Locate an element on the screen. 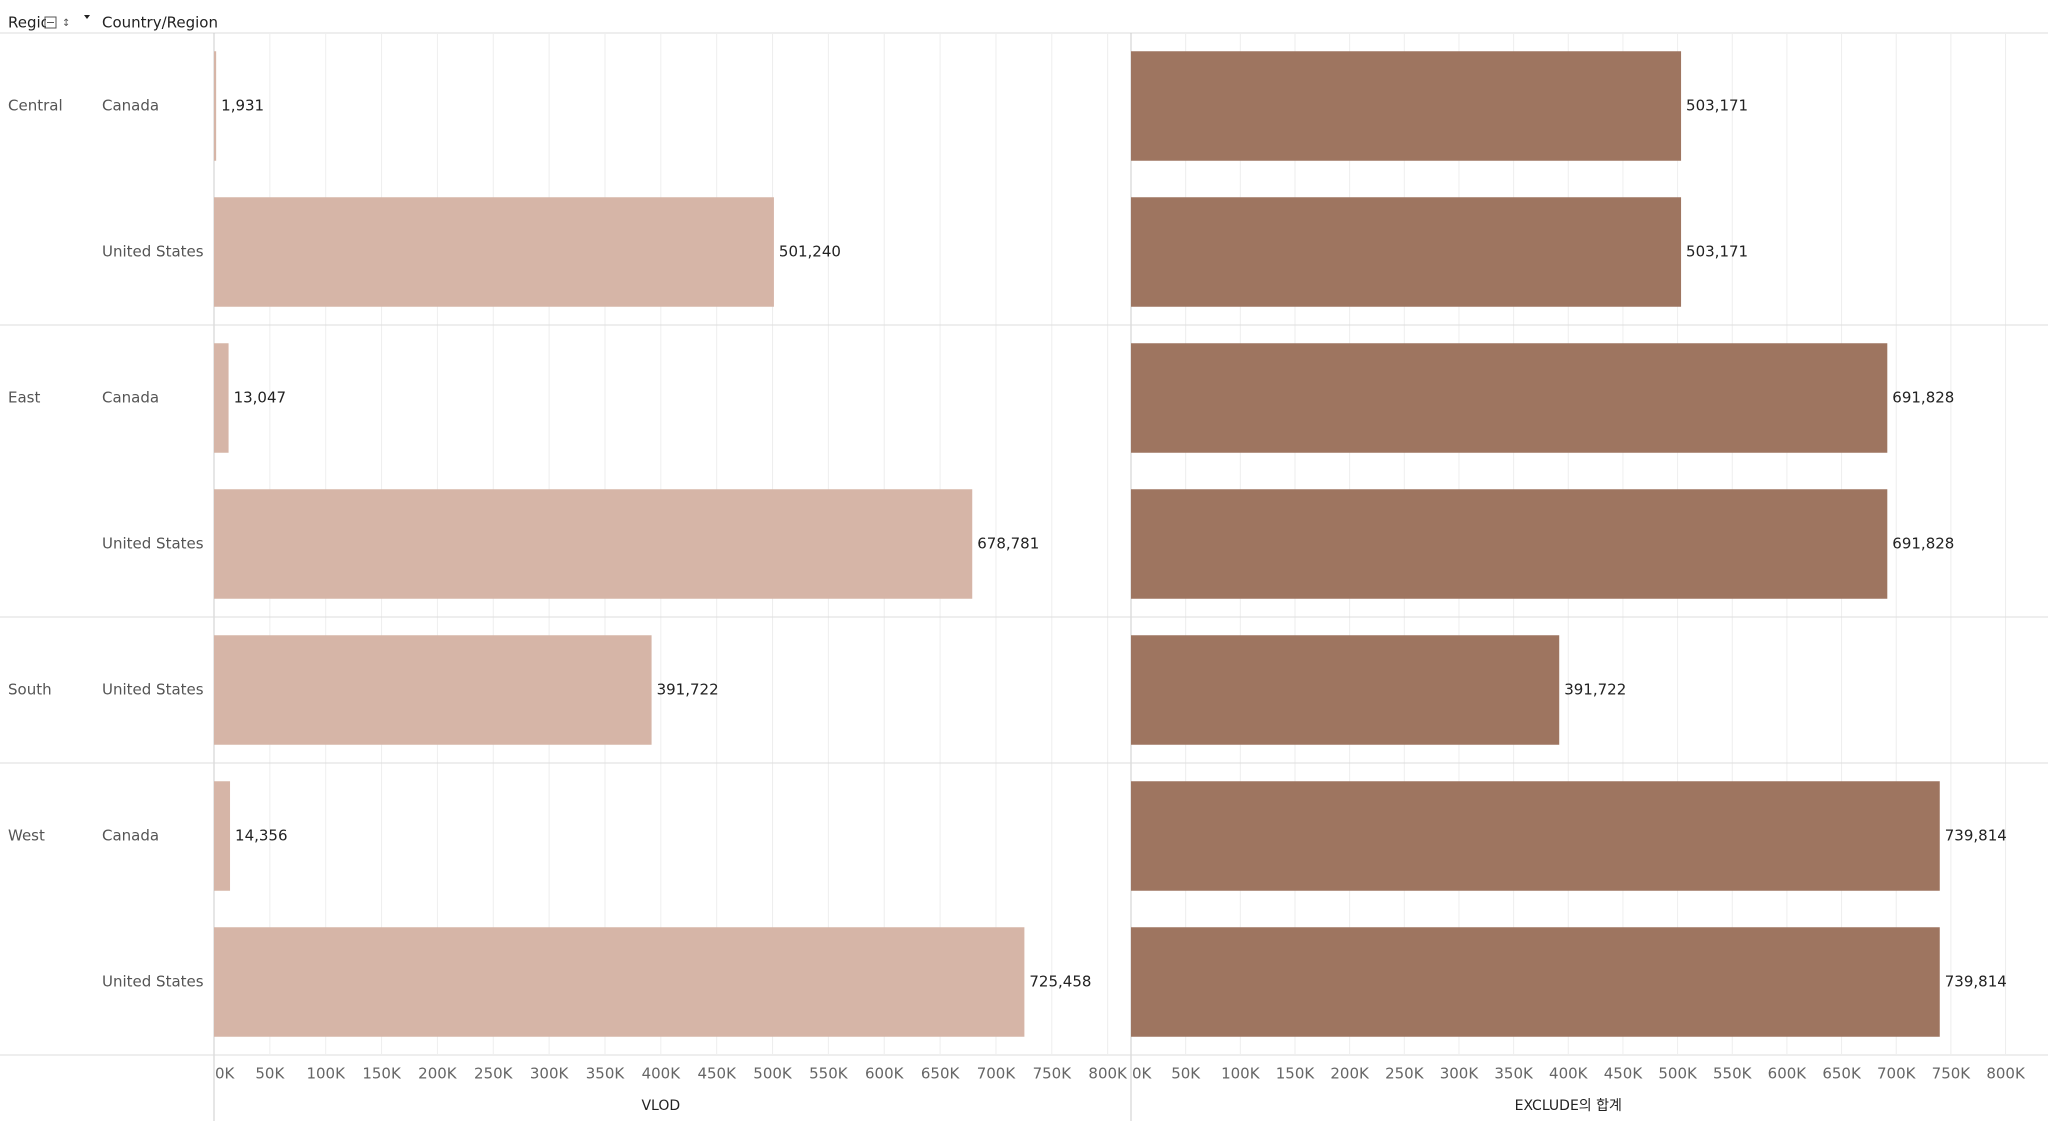  value-label: 678,781 is located at coordinates (1008, 544).